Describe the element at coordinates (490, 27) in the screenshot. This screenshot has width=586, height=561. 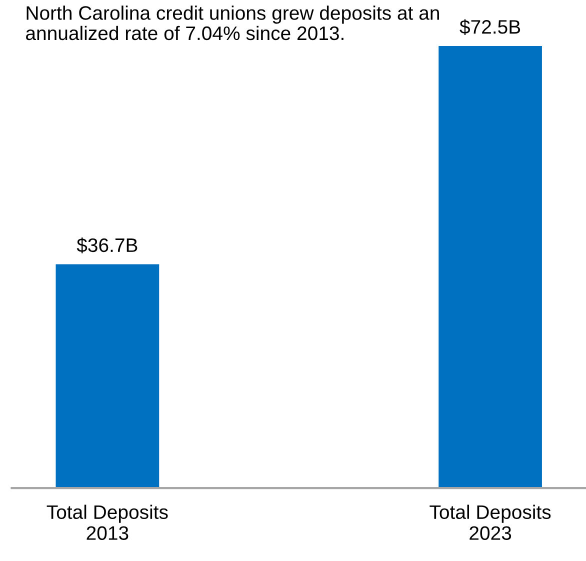
I see `data-label: $72.5B` at that location.